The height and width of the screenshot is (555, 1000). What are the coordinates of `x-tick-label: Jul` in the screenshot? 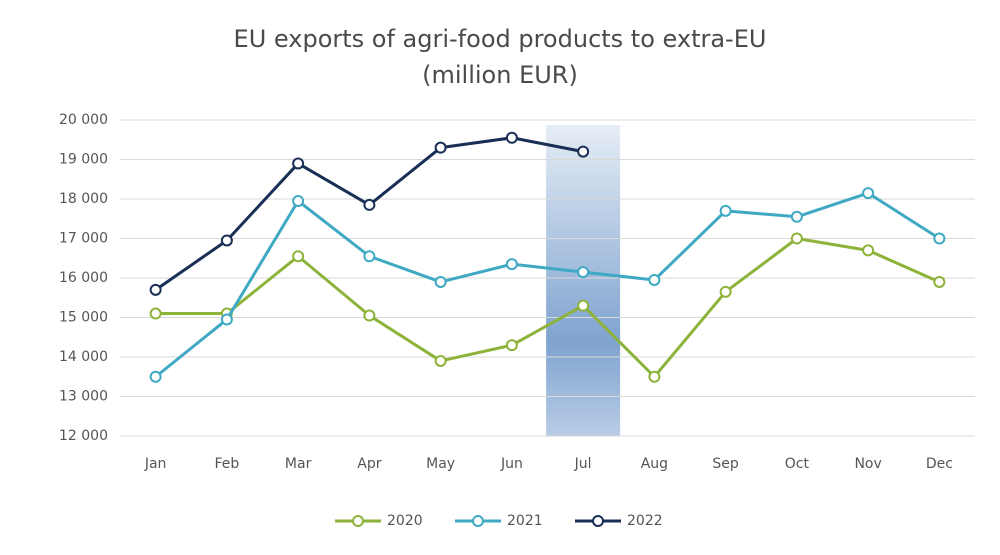 It's located at (583, 464).